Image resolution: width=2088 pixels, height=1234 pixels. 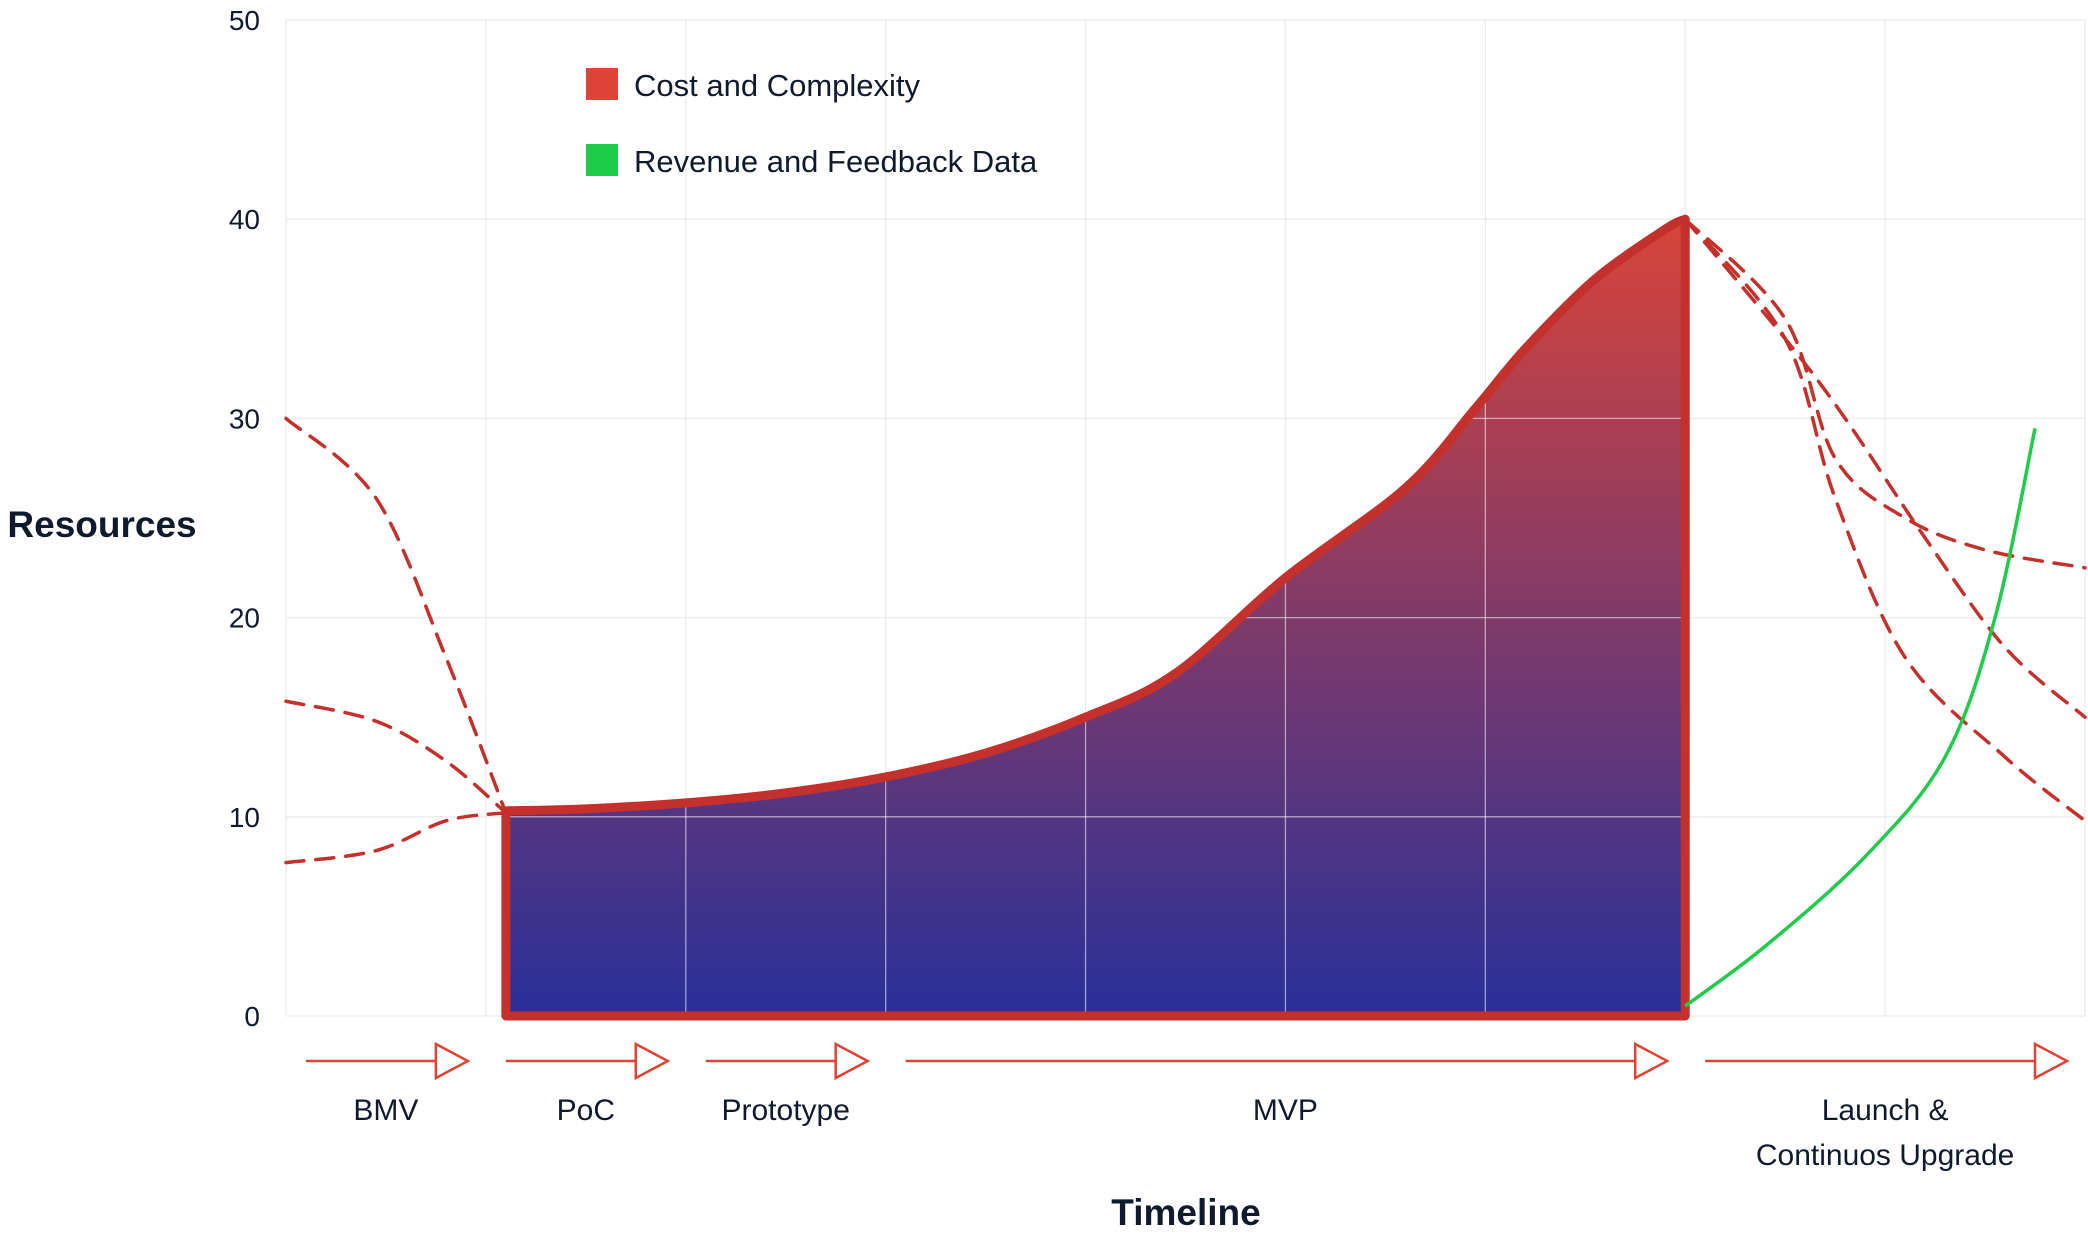 What do you see at coordinates (602, 160) in the screenshot?
I see `legend-swatch-revenue` at bounding box center [602, 160].